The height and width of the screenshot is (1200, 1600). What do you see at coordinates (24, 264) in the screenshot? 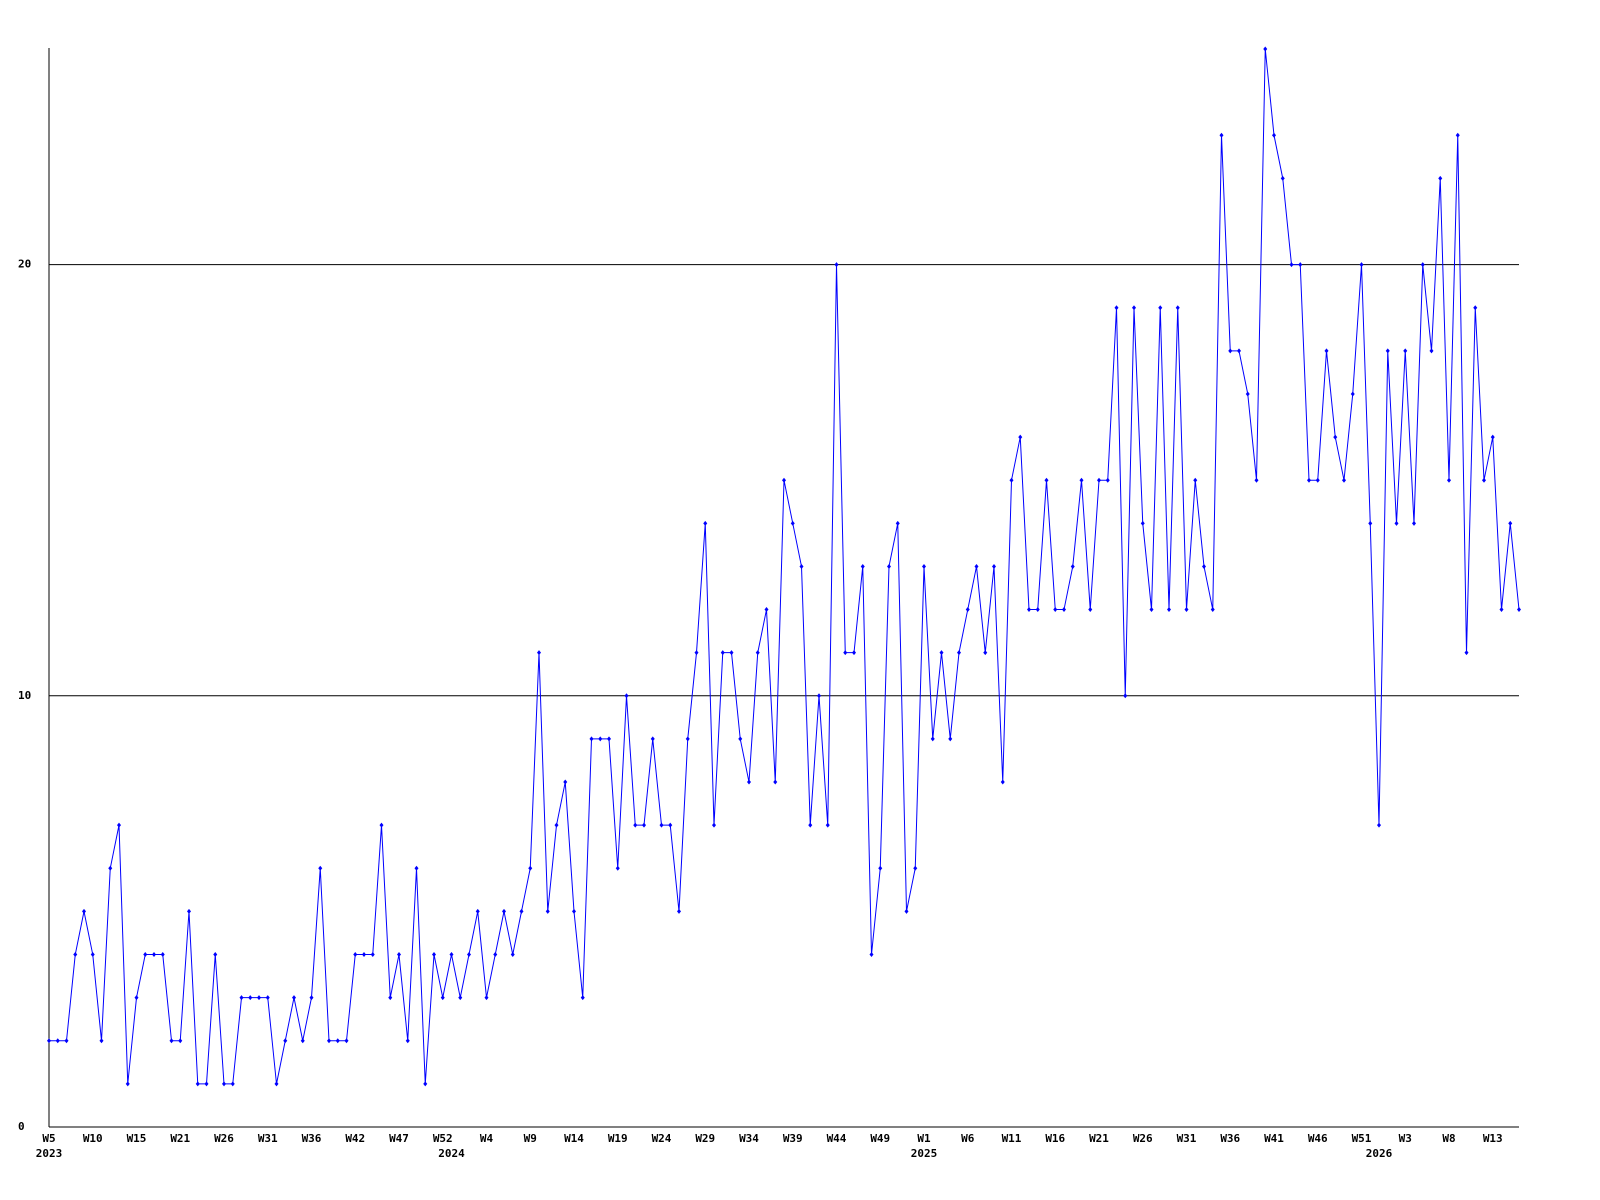
I see `y-tick-label: 20` at bounding box center [24, 264].